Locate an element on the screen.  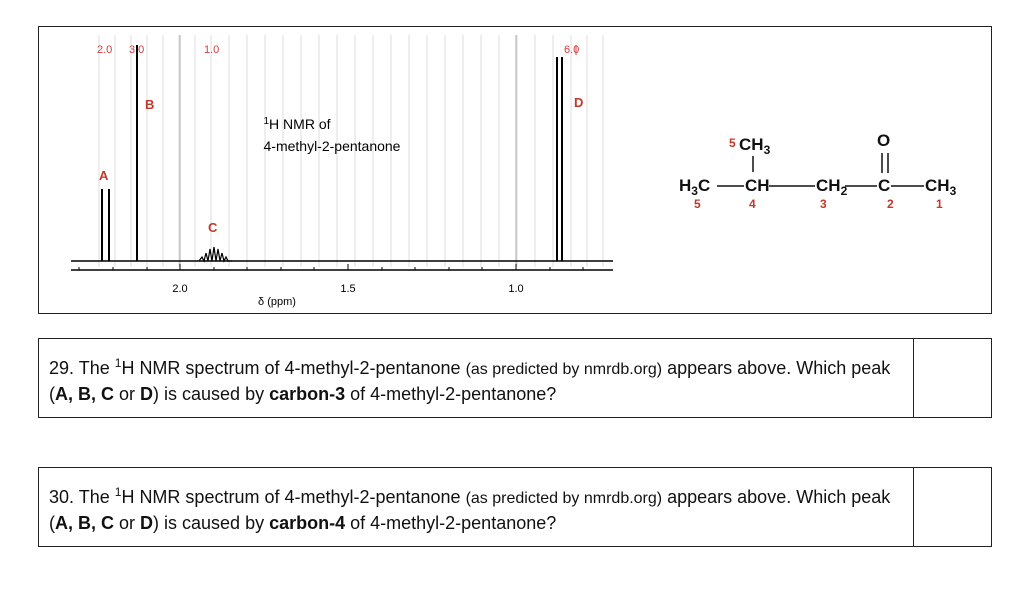
question-number: 29. is located at coordinates (62, 368).